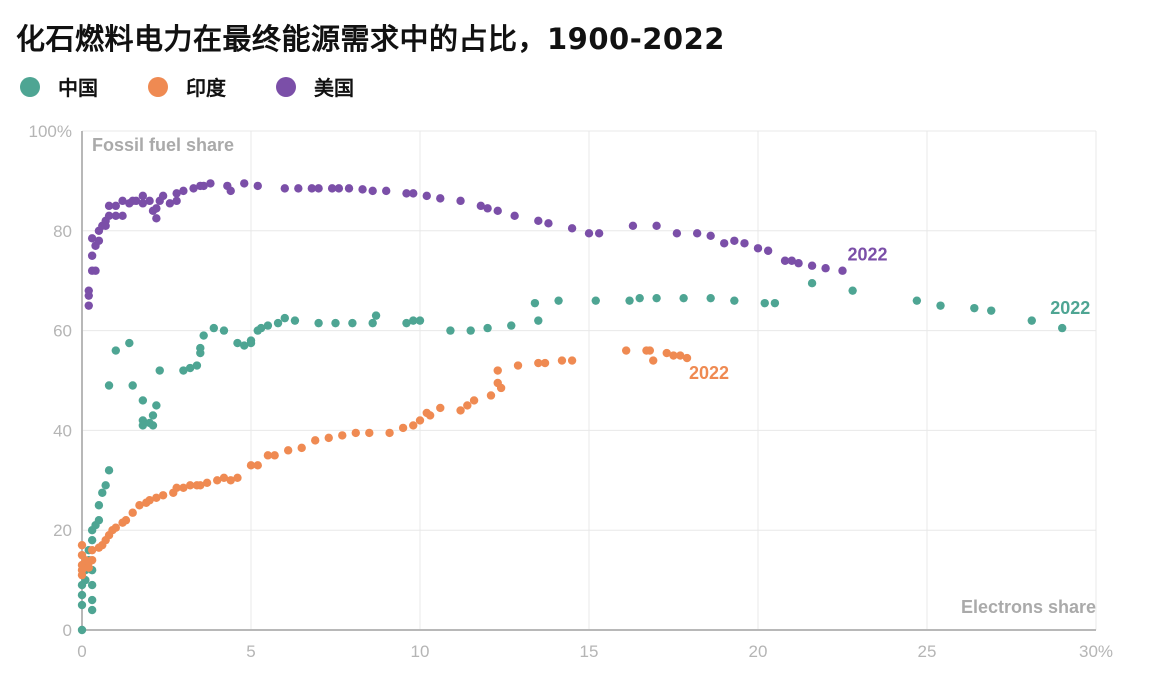 The width and height of the screenshot is (1164, 675). What do you see at coordinates (62, 231) in the screenshot?
I see `y-tick-label: 80` at bounding box center [62, 231].